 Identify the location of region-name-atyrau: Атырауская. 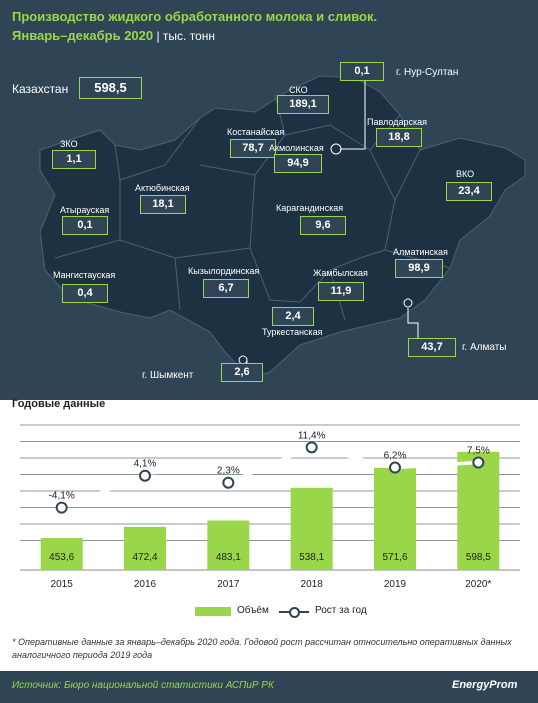
(85, 210).